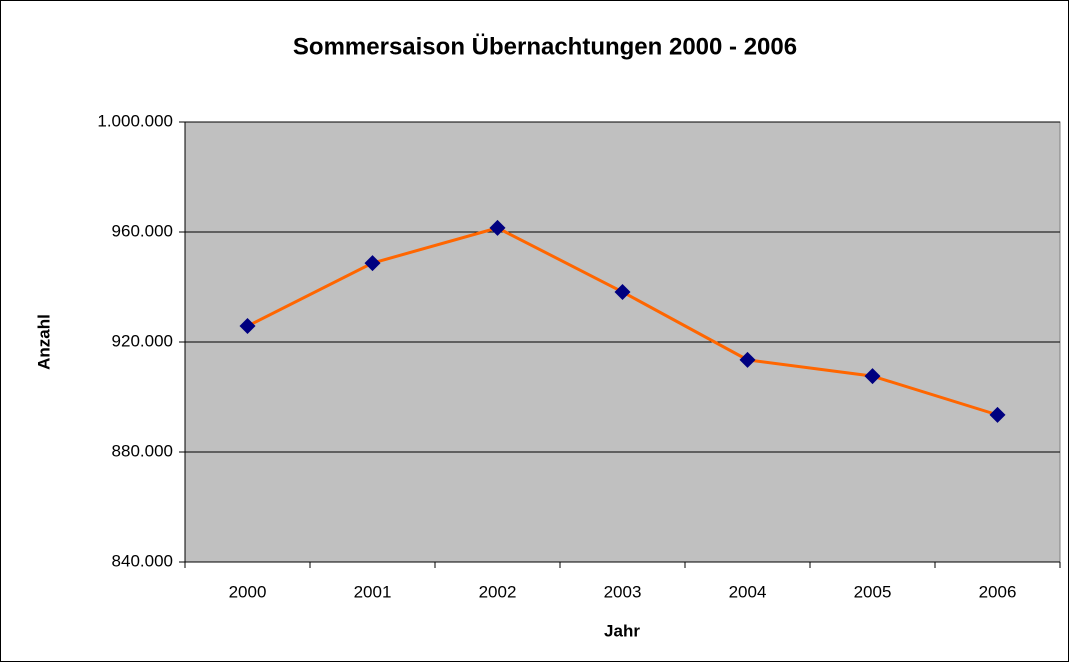 The height and width of the screenshot is (663, 1070). Describe the element at coordinates (545, 46) in the screenshot. I see `chart-title: Sommersaison Übernachtungen 2000 - 2006` at that location.